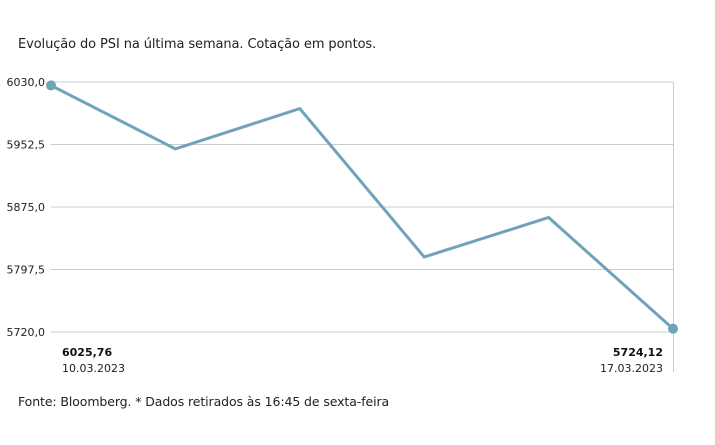 This screenshot has width=715, height=445. Describe the element at coordinates (87, 352) in the screenshot. I see `start-value-label: 6025,76` at that location.